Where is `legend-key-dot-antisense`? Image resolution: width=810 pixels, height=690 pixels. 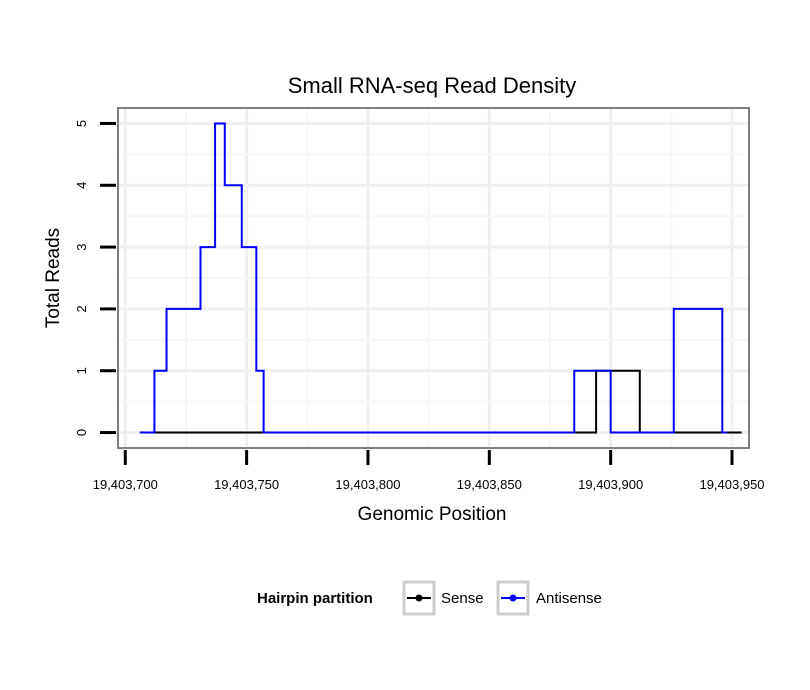
legend-key-dot-antisense is located at coordinates (513, 598).